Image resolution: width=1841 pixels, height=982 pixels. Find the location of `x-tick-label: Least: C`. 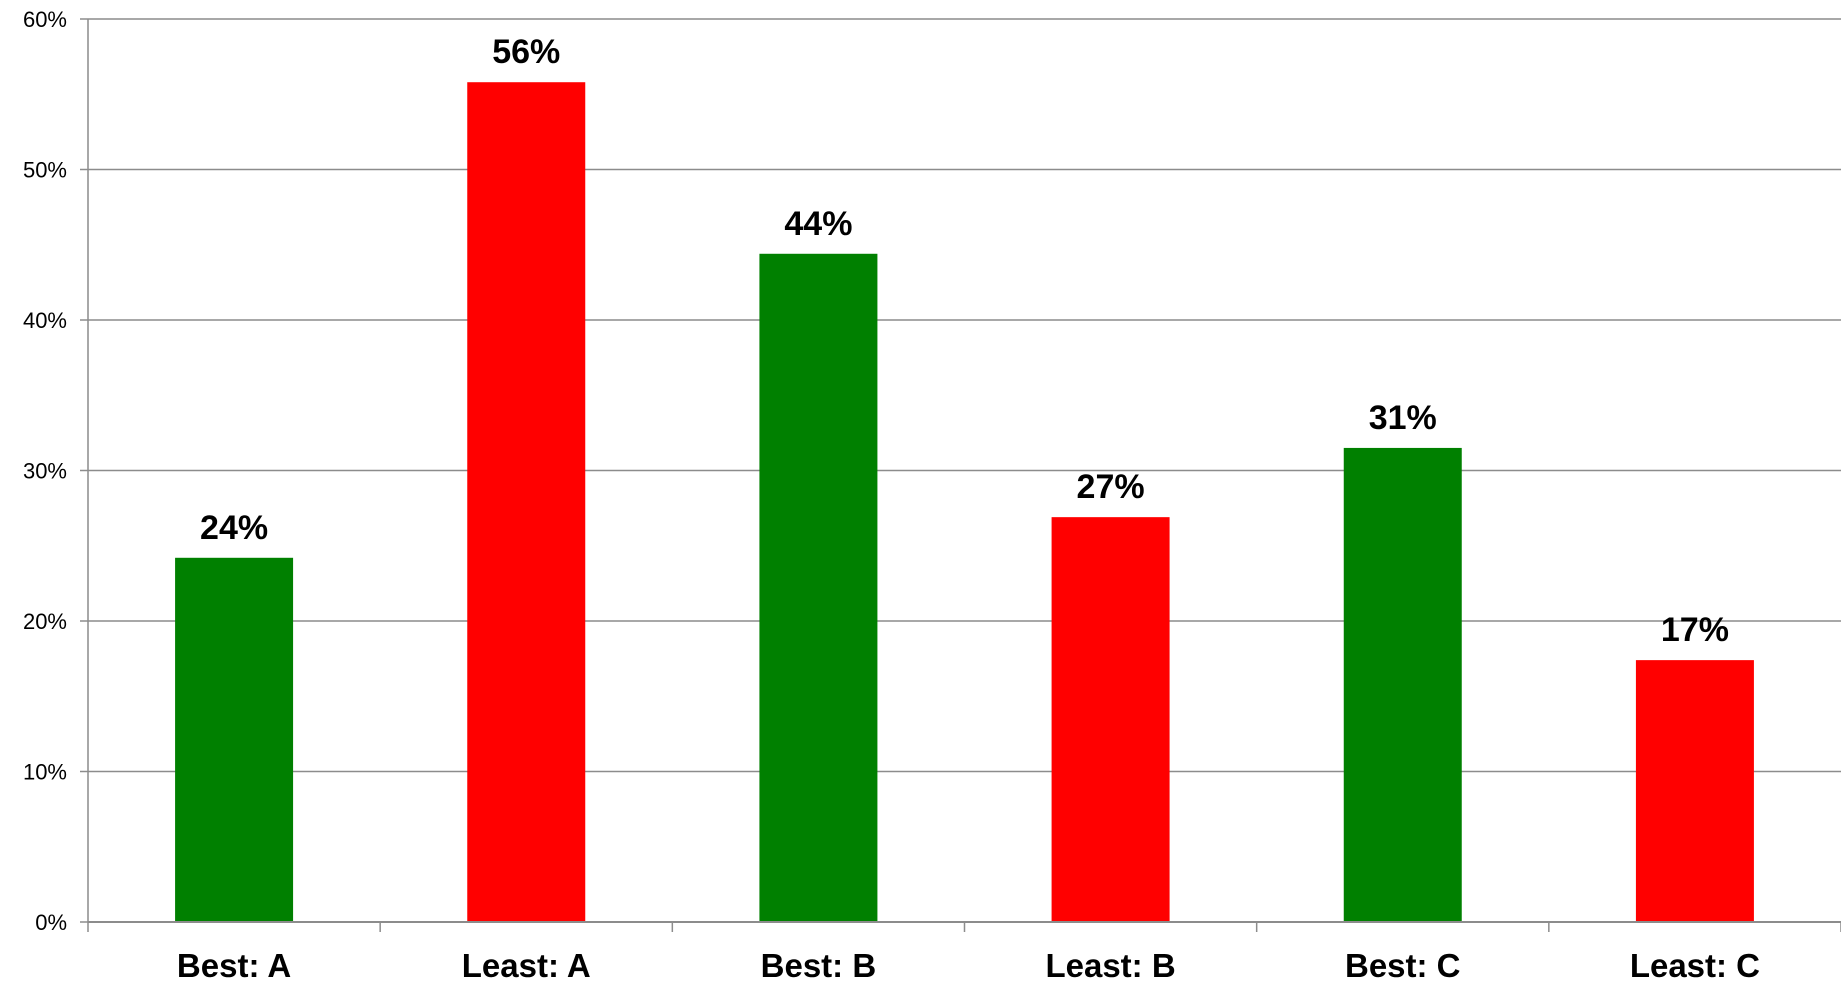

x-tick-label: Least: C is located at coordinates (1695, 964).